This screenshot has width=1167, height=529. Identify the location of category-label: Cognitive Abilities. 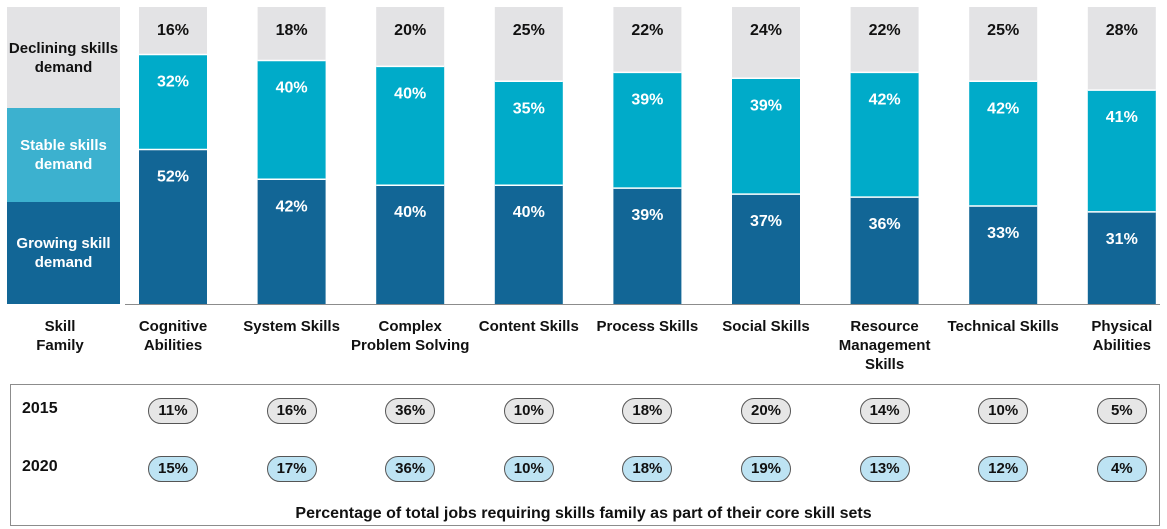
(173, 336).